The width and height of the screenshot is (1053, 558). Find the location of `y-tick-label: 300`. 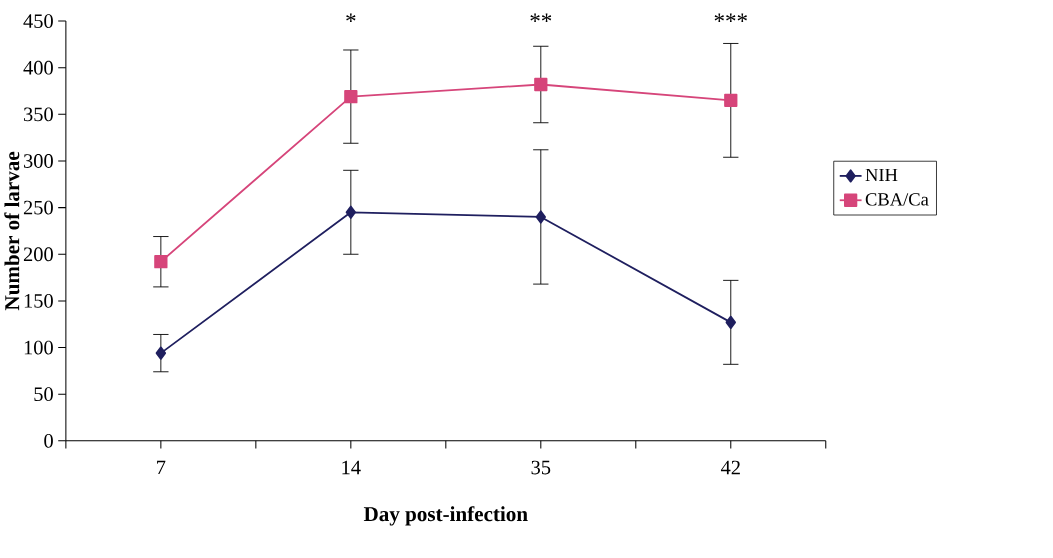

y-tick-label: 300 is located at coordinates (38, 161).